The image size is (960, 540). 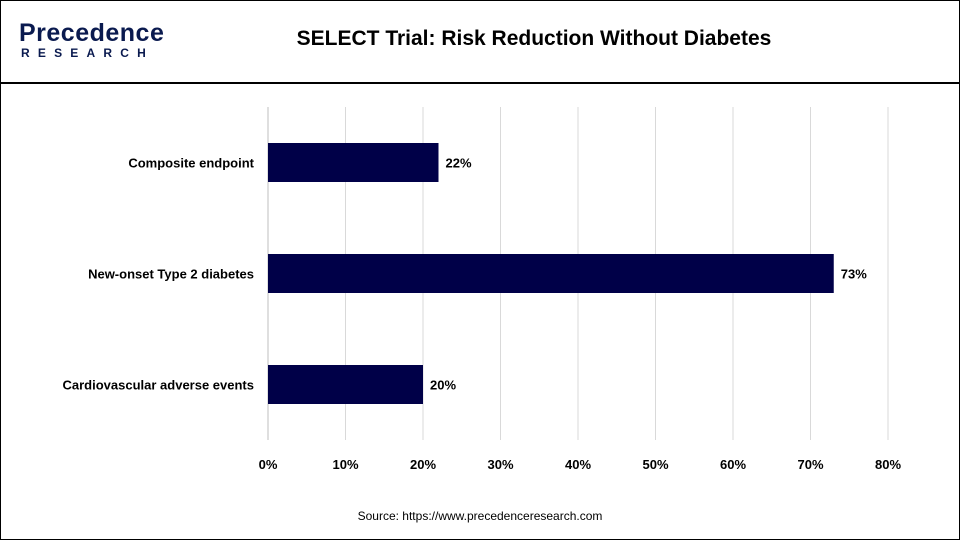 What do you see at coordinates (268, 464) in the screenshot?
I see `x-tick-label: 0%` at bounding box center [268, 464].